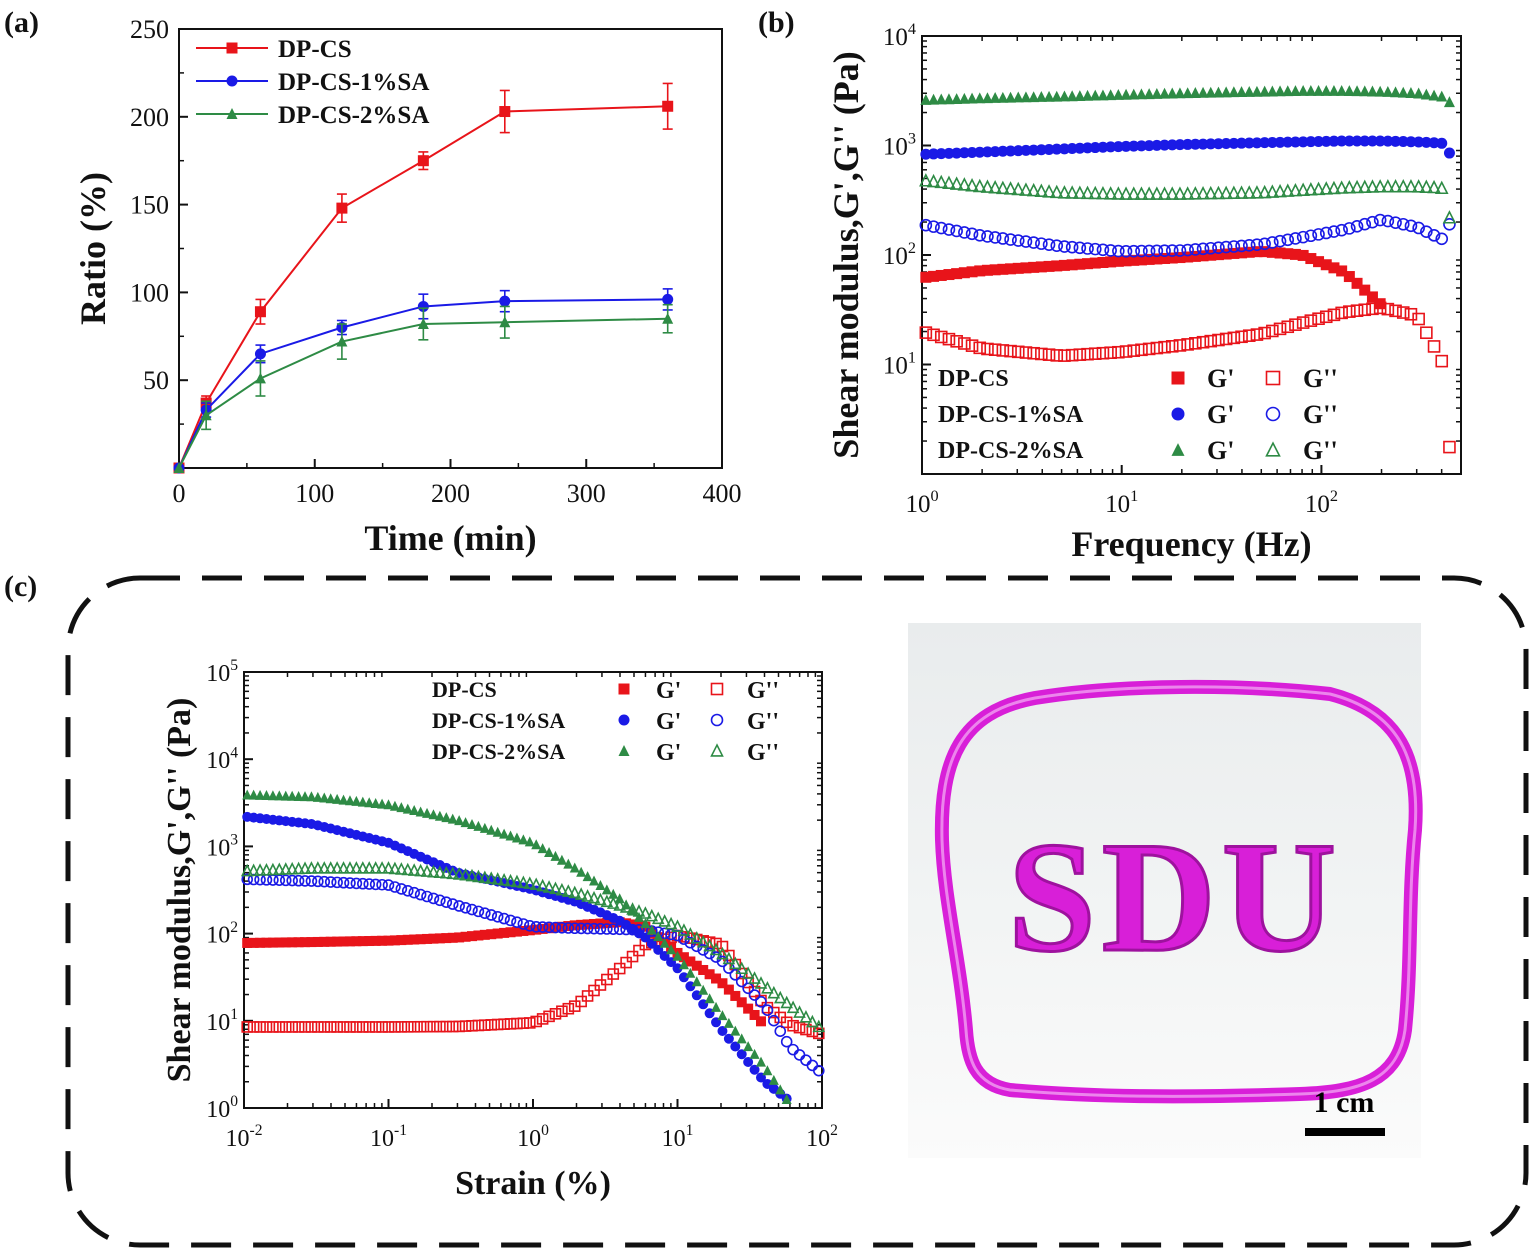  Describe the element at coordinates (314, 493) in the screenshot. I see `x-tick-label-a: 100` at that location.